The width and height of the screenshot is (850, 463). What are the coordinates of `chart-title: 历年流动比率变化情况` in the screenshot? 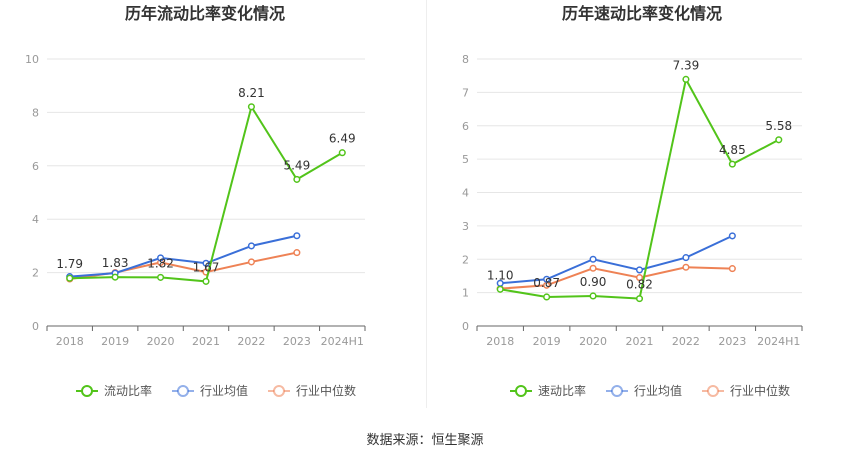 It's located at (205, 13).